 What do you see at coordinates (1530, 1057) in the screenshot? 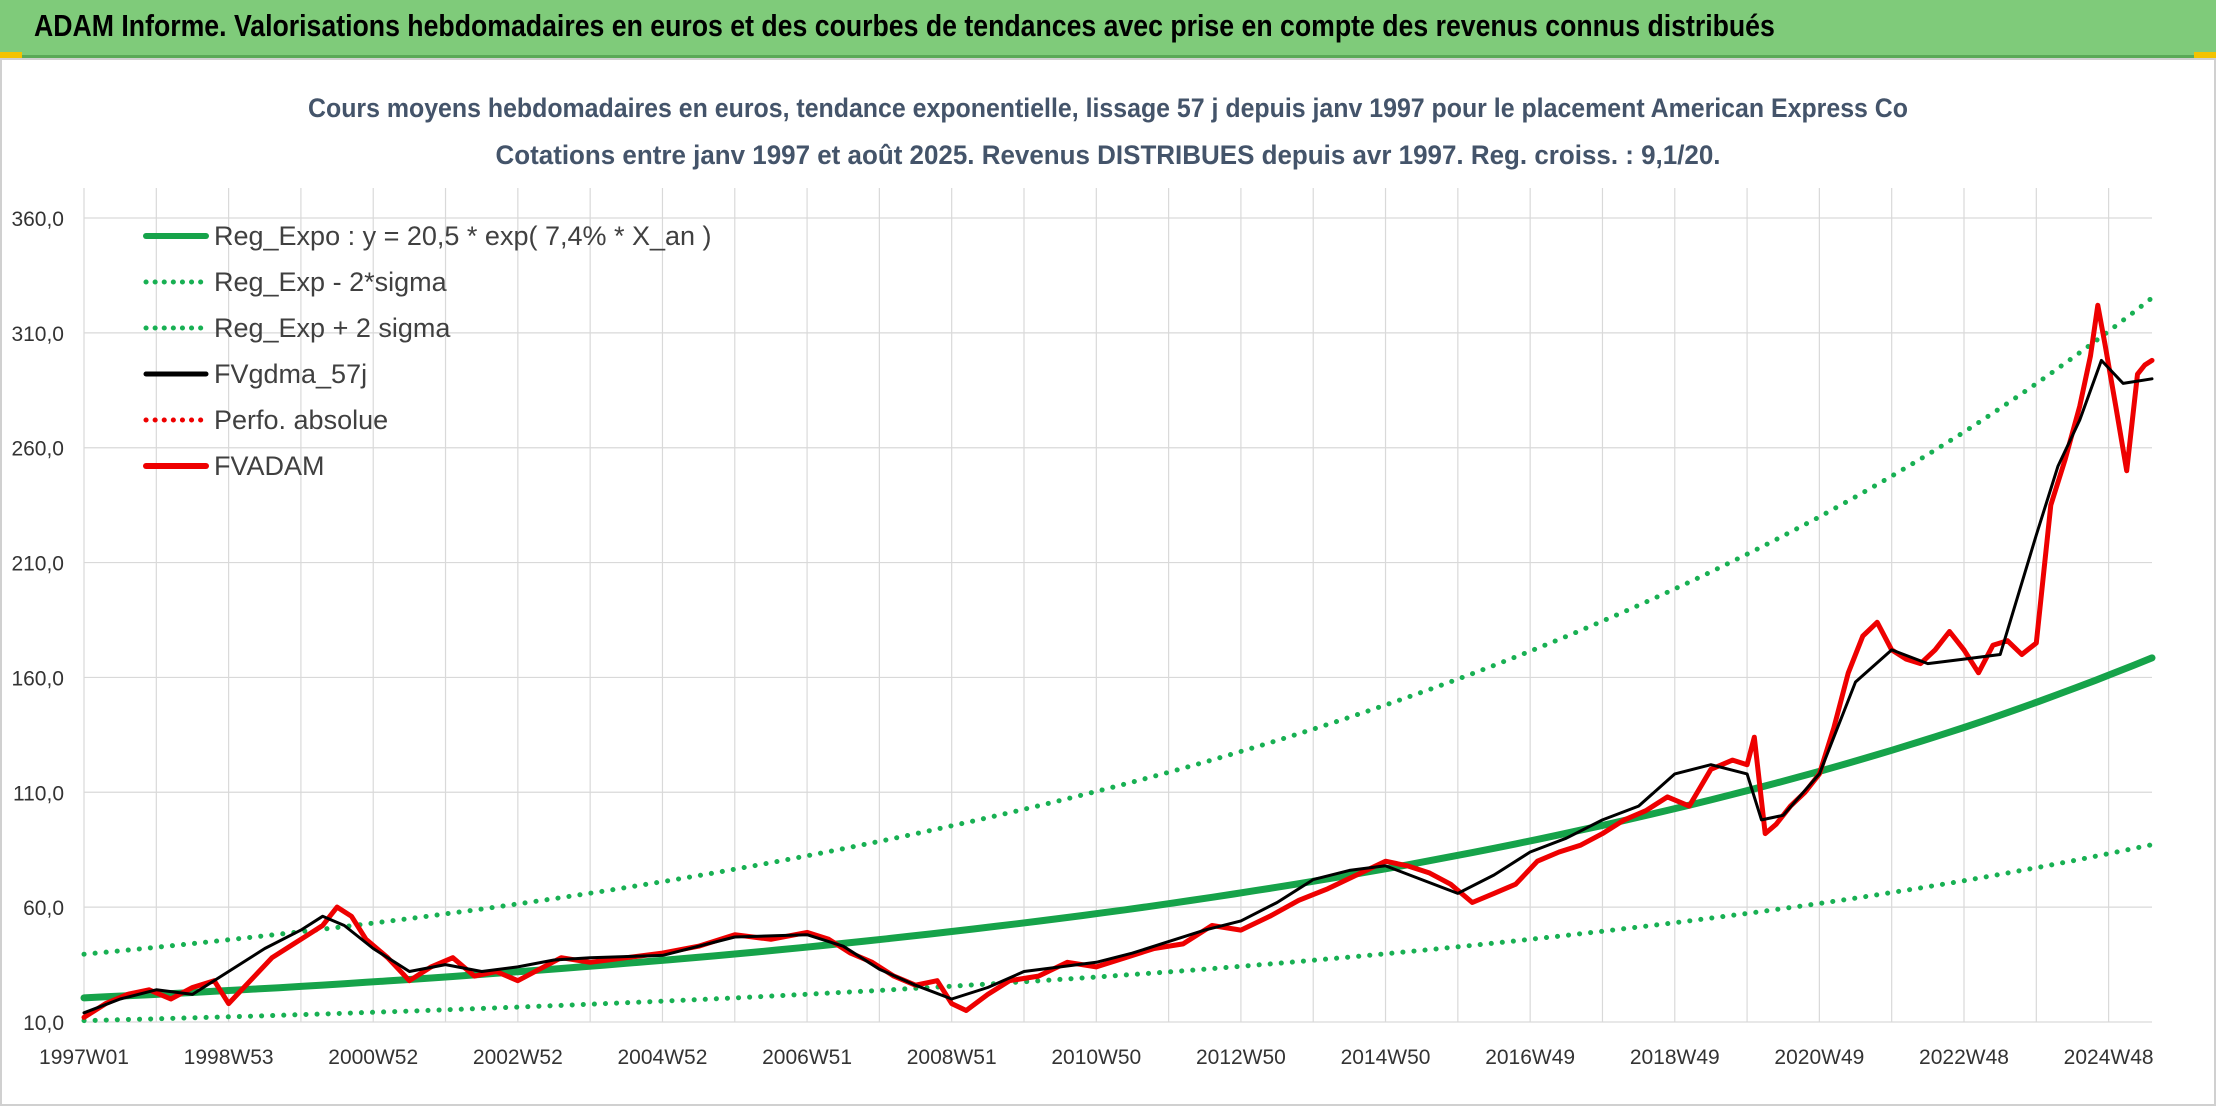
I see `x-tick-label: 2016W49` at bounding box center [1530, 1057].